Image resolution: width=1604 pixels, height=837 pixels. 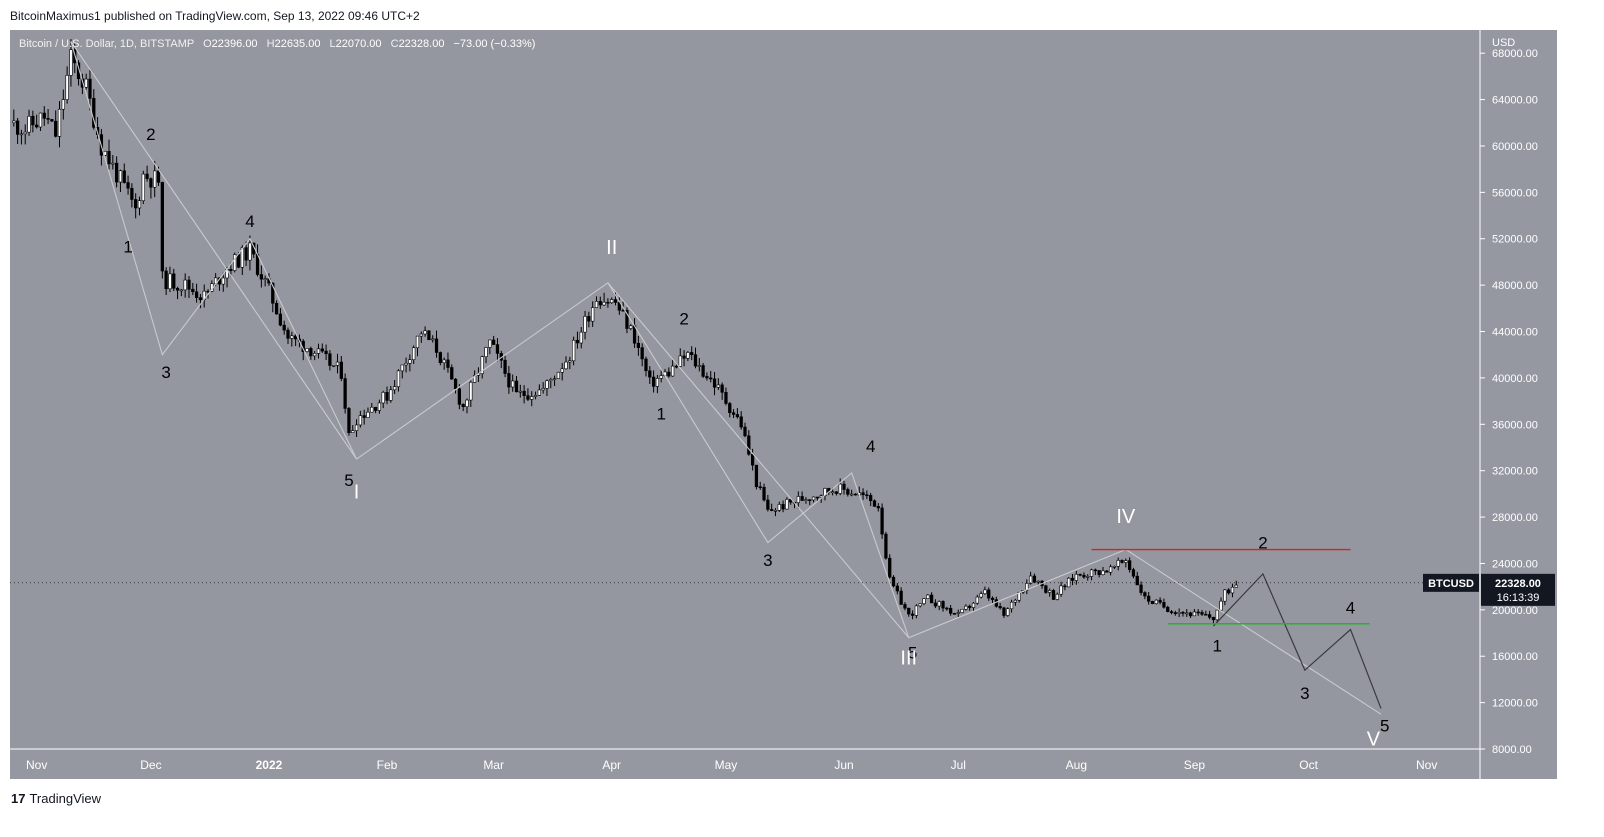 What do you see at coordinates (1515, 611) in the screenshot?
I see `y-tick-label: 20000.00` at bounding box center [1515, 611].